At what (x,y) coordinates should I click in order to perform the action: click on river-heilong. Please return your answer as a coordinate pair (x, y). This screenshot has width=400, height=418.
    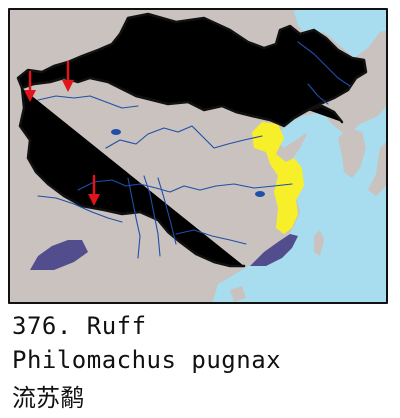
    Looking at the image, I should click on (324, 64).